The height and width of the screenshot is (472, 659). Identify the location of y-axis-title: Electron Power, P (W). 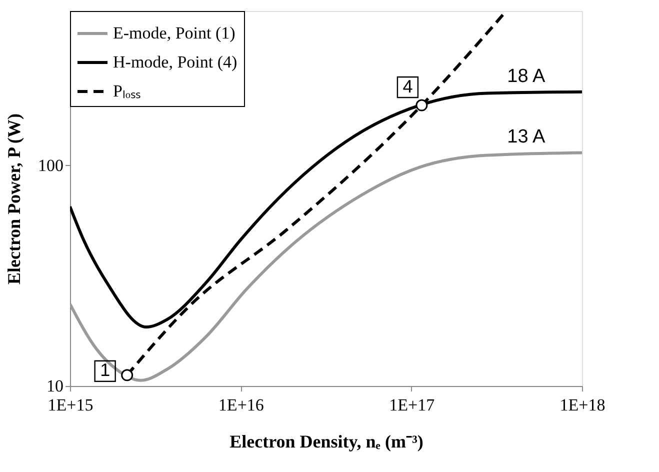
(14, 199).